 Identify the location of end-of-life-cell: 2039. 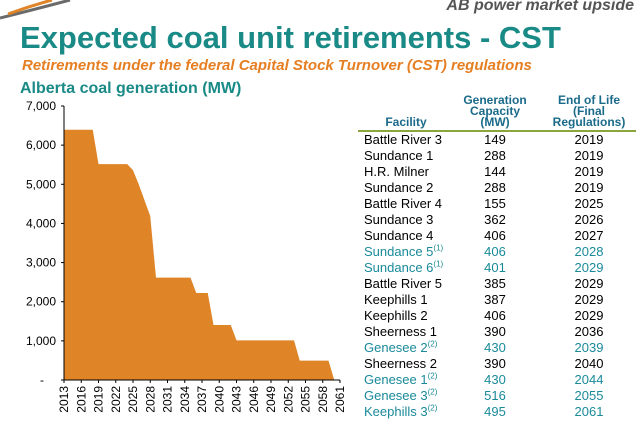
(589, 347).